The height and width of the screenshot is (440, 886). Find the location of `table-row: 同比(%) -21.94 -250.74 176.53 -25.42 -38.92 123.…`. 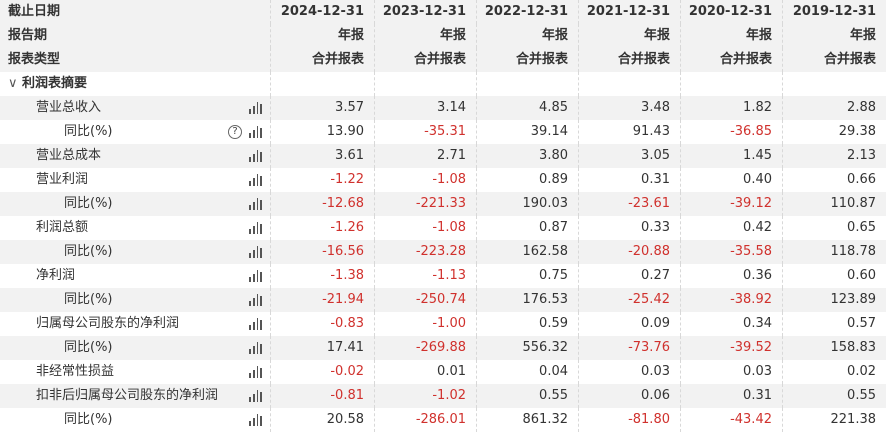

table-row: 同比(%) -21.94 -250.74 176.53 -25.42 -38.92 123.… is located at coordinates (443, 300).